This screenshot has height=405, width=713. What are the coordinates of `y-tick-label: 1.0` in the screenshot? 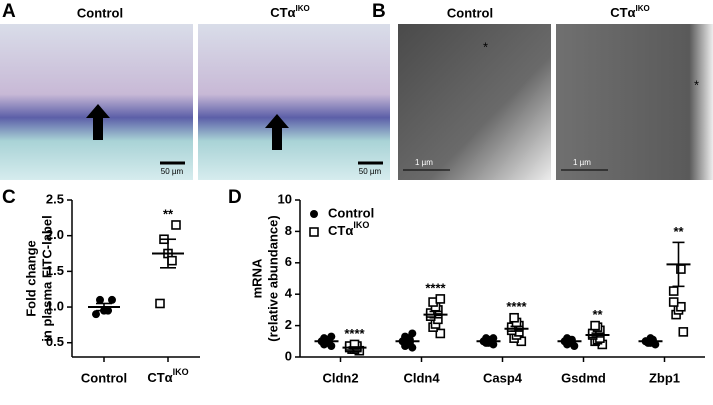 It's located at (55, 305).